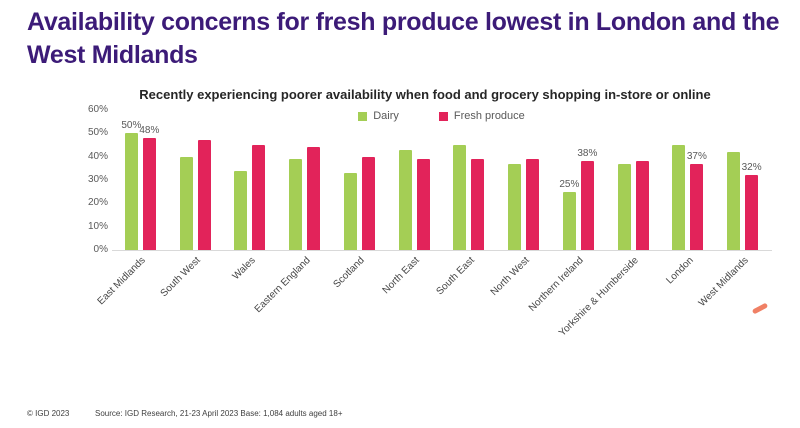 Image resolution: width=800 pixels, height=428 pixels. What do you see at coordinates (241, 210) in the screenshot?
I see `bar-dairy-wales` at bounding box center [241, 210].